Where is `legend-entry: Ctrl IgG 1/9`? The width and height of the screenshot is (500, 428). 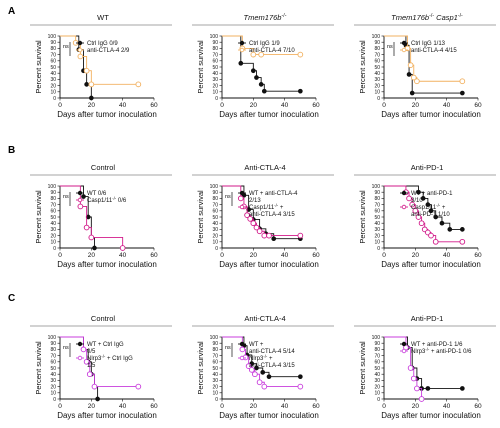 legend-entry: Ctrl IgG 1/9 is located at coordinates (264, 44).